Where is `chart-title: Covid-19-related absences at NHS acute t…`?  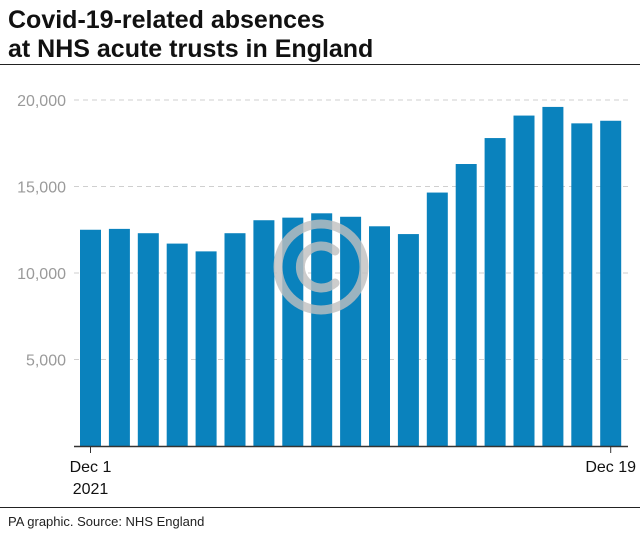 chart-title: Covid-19-related absences at NHS acute t… is located at coordinates (318, 35).